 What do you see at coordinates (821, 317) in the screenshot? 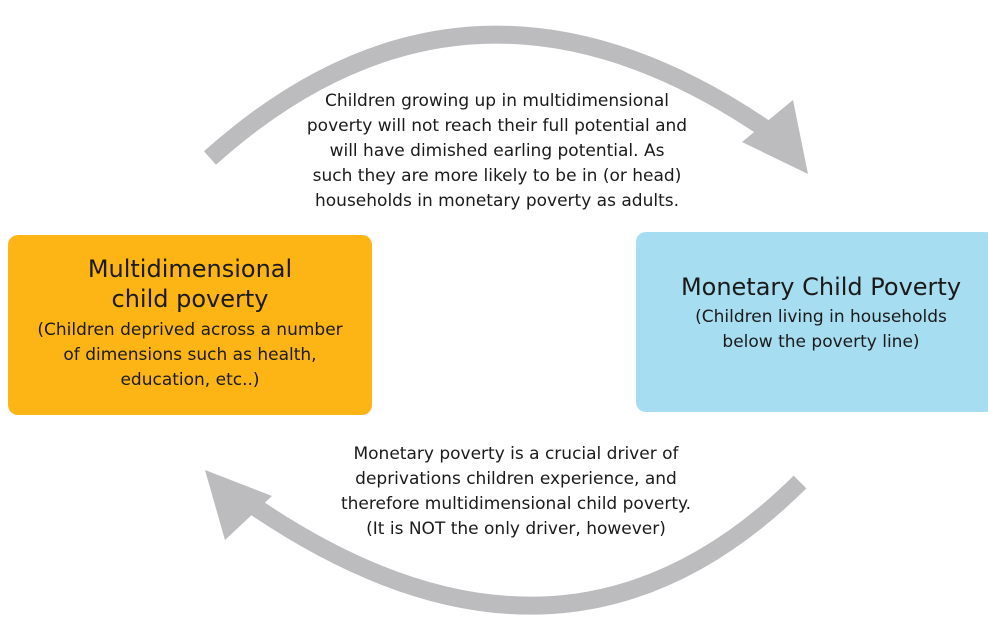
I see `node-subtitle: (Children living in households` at bounding box center [821, 317].